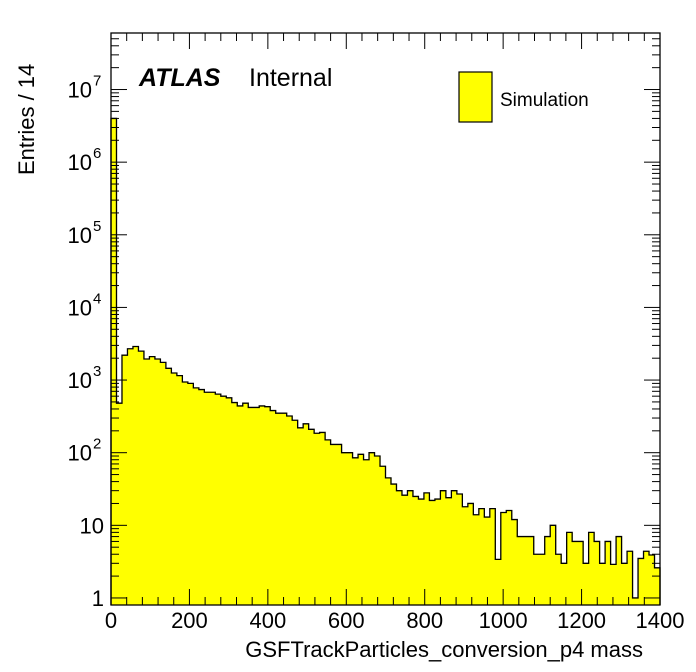 The width and height of the screenshot is (696, 672). What do you see at coordinates (544, 100) in the screenshot?
I see `legend-label: Simulation` at bounding box center [544, 100].